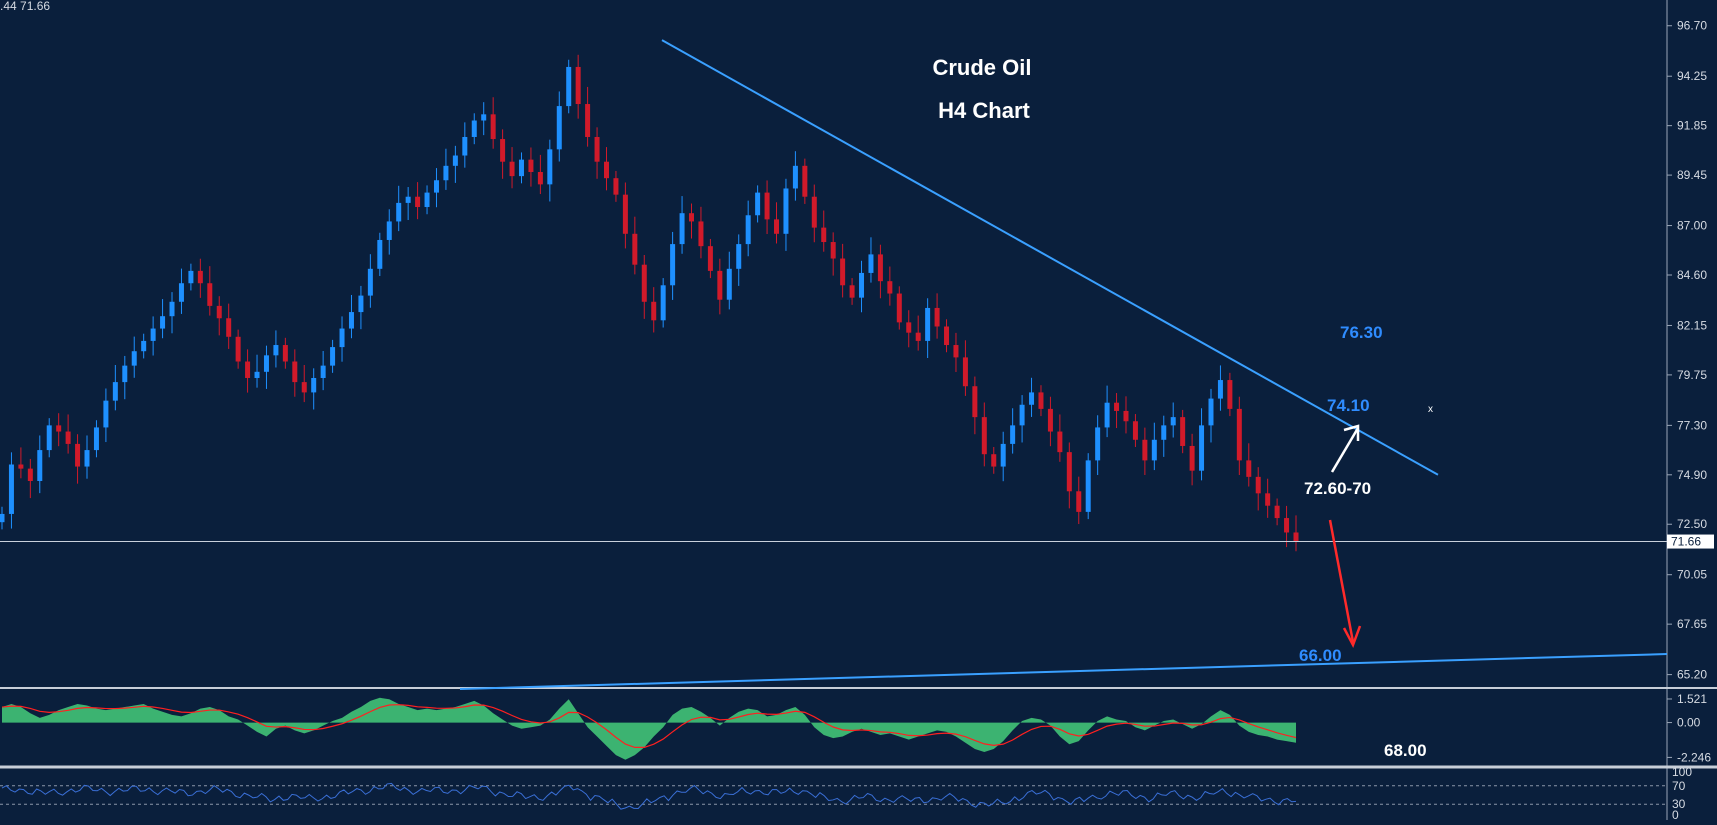 This screenshot has height=825, width=1717. Describe the element at coordinates (1692, 575) in the screenshot. I see `price-tick-label: 70.05` at that location.